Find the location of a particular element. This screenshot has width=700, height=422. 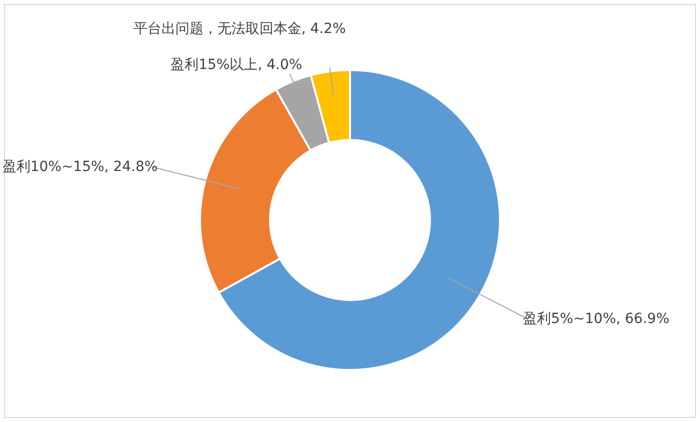

slice-label: 盈利5%~10%, 66.9% is located at coordinates (596, 319).